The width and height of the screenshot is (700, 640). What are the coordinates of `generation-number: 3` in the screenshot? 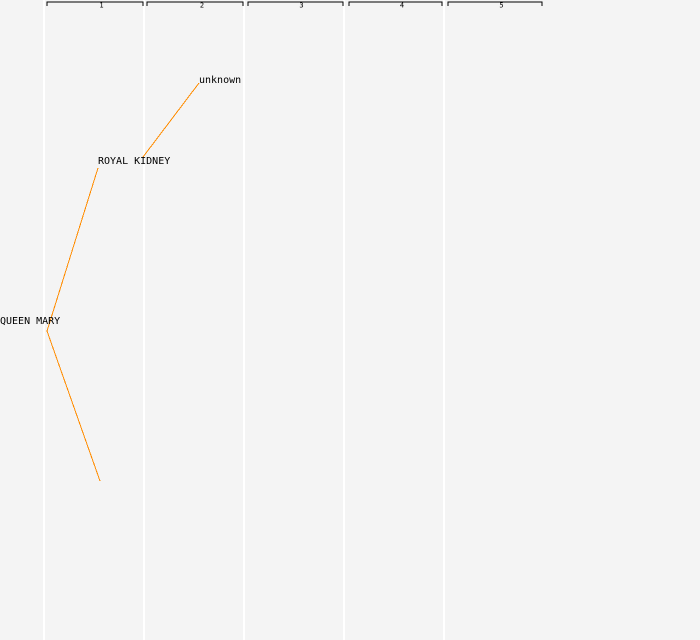 It's located at (301, 6).